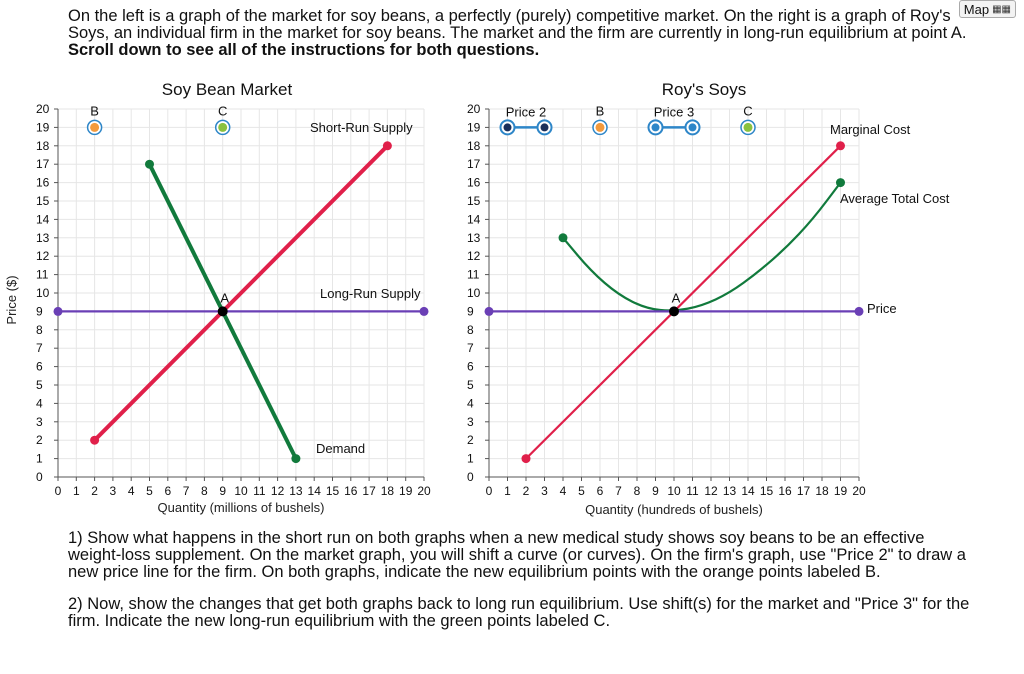 This screenshot has height=674, width=1024. I want to click on map-button: Map ▦▦, so click(987, 9).